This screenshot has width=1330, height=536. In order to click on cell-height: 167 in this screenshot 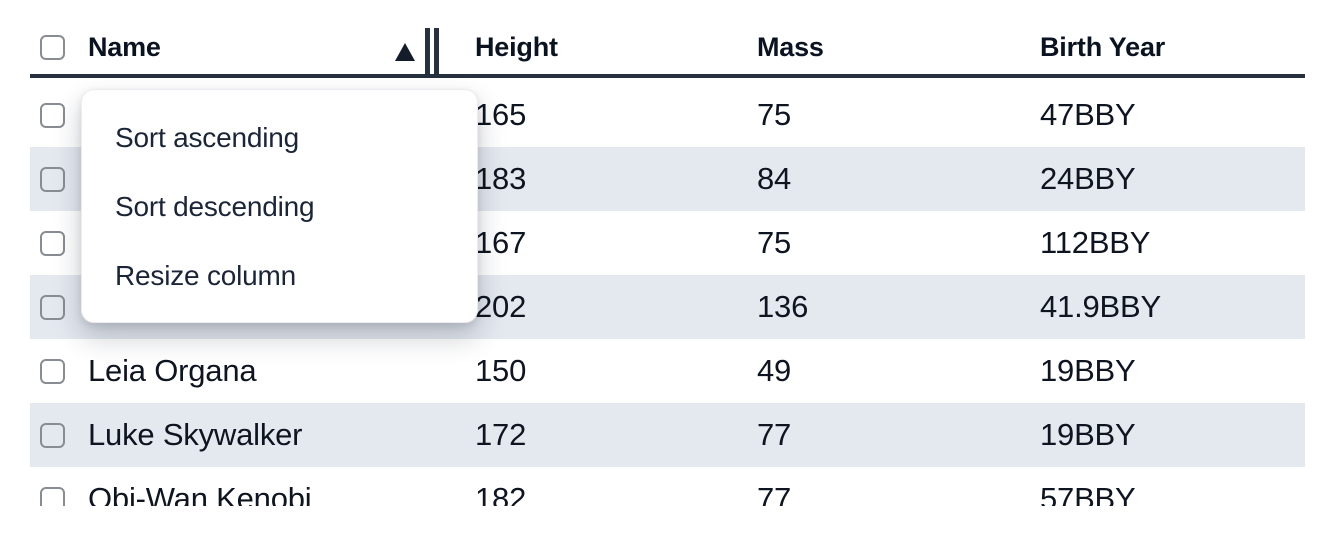, I will do `click(501, 242)`.